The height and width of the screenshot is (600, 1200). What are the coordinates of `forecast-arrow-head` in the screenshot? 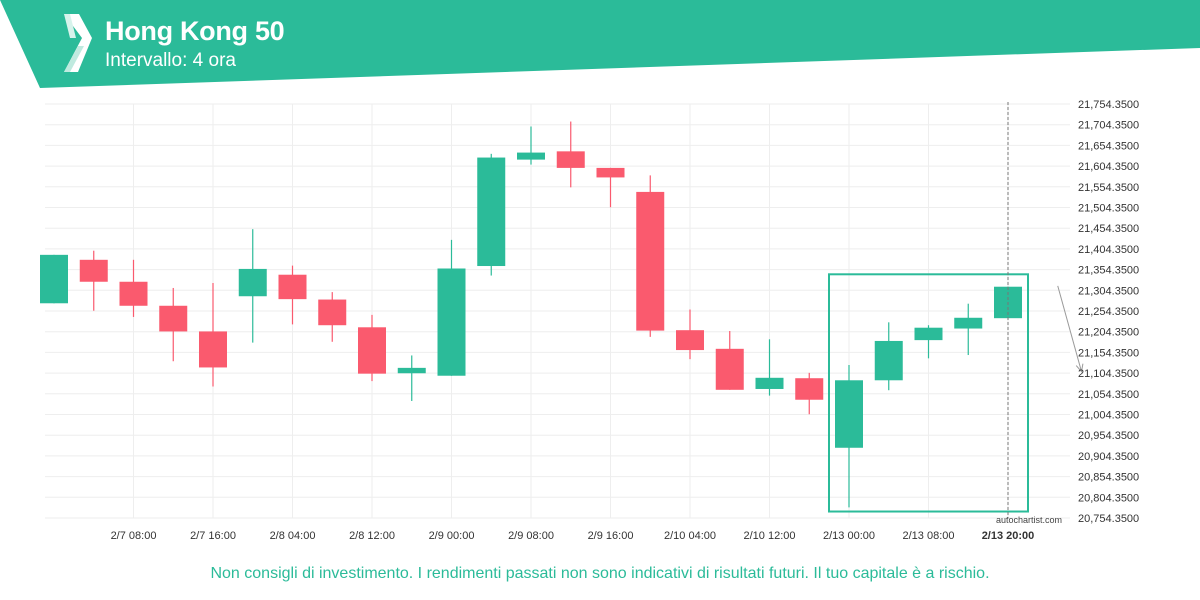 It's located at (1079, 368).